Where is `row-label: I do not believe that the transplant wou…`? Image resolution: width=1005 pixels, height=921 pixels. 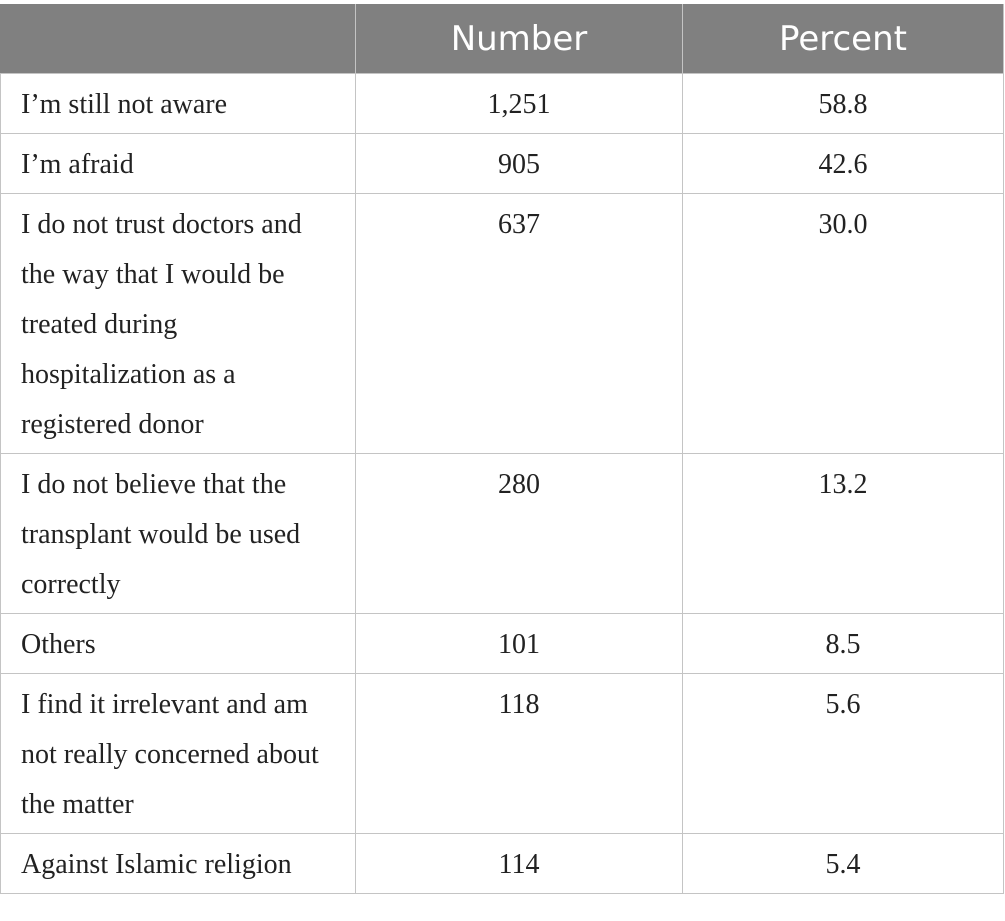
row-label: I do not believe that the transplant wou… is located at coordinates (178, 533).